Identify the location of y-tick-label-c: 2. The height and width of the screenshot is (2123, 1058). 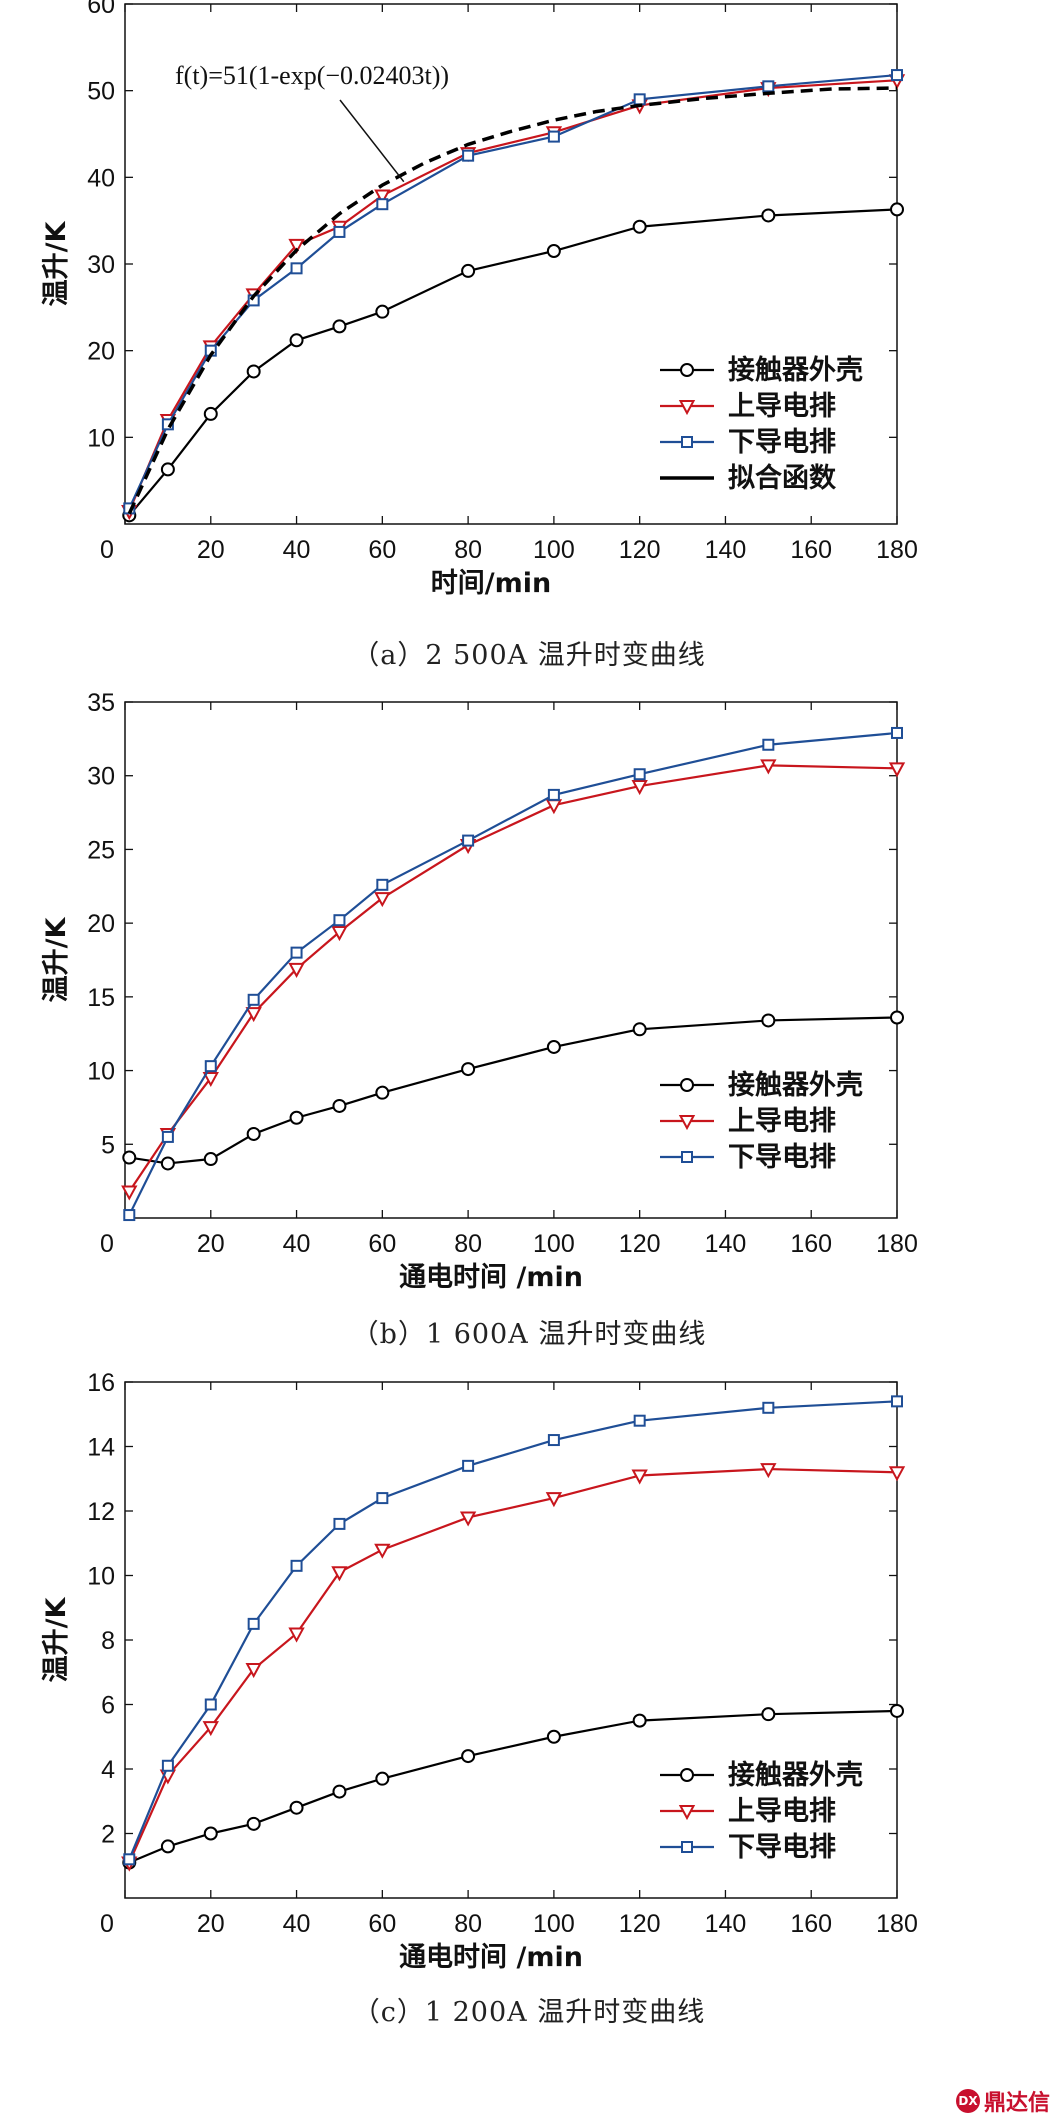
(108, 1835).